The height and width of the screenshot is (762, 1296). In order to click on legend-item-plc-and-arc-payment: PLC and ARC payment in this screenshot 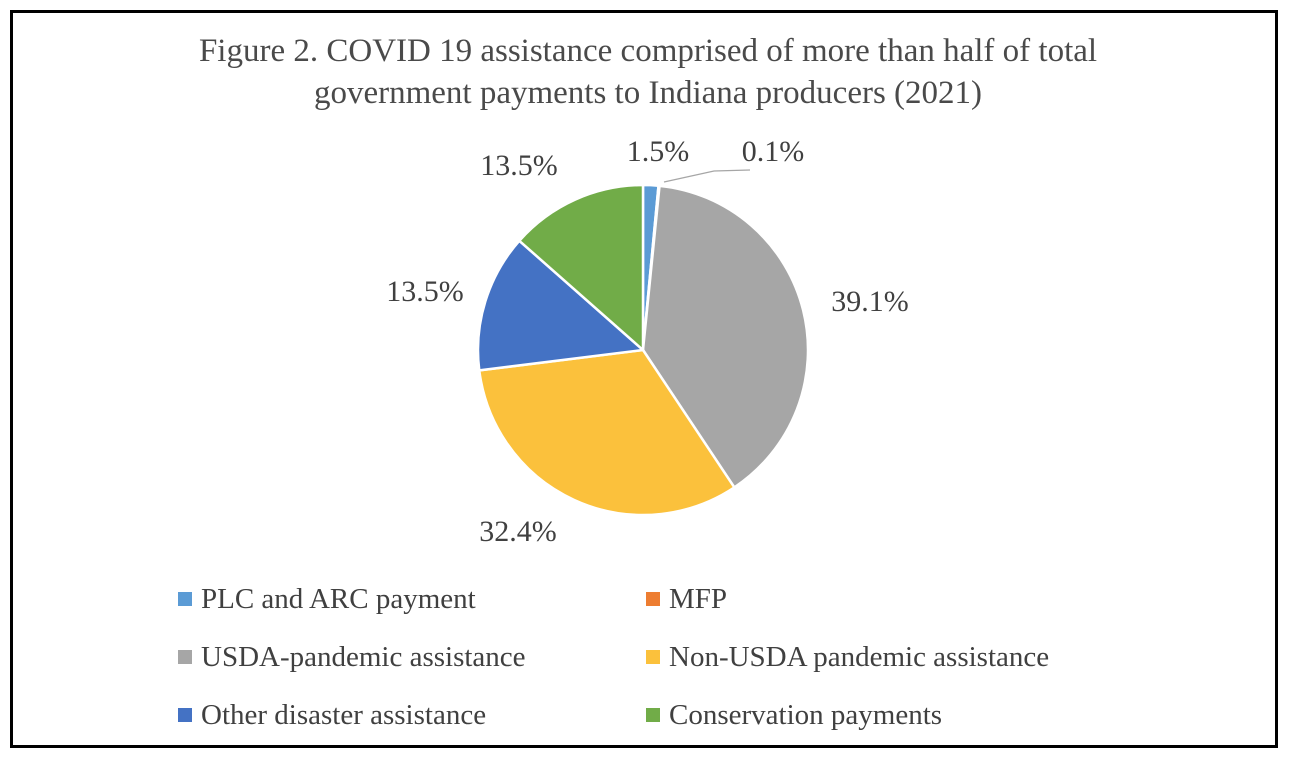, I will do `click(412, 599)`.